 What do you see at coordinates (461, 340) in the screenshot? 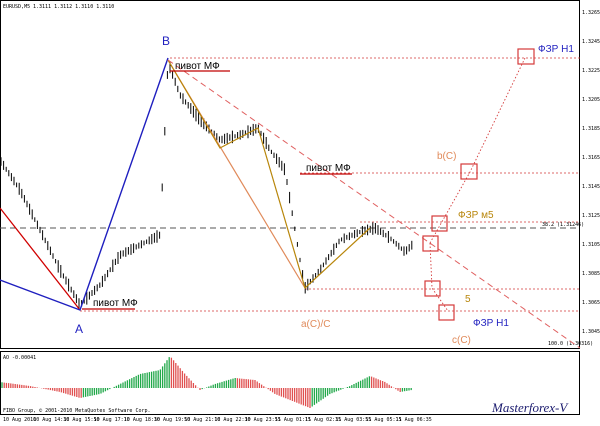
I see `label-cc: c(C)` at bounding box center [461, 340].